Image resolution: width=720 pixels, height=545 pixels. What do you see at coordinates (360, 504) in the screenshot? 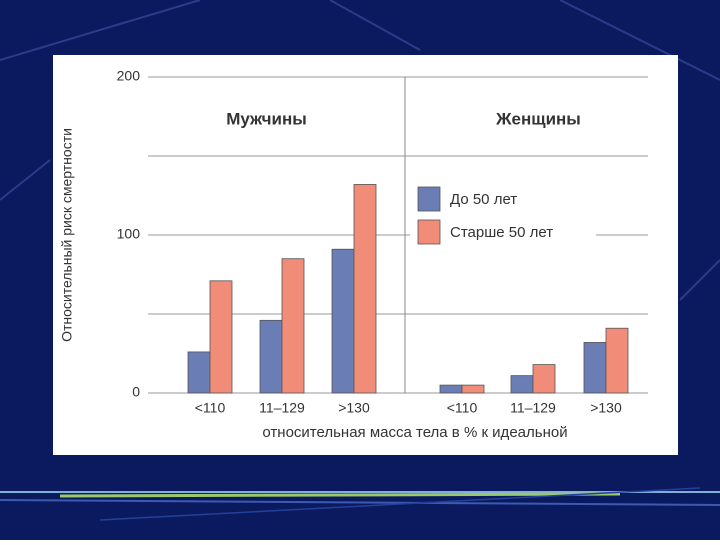
I see `bottom-lines` at bounding box center [360, 504].